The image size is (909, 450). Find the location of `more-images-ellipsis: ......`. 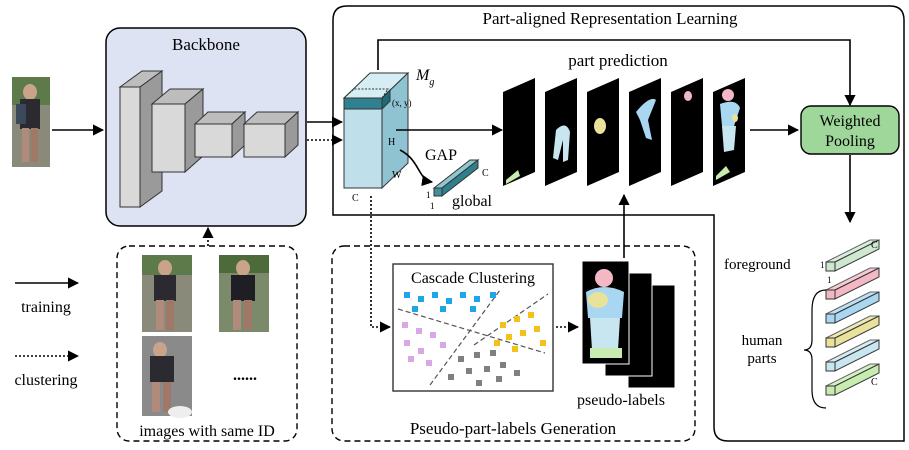

more-images-ellipsis: ...... is located at coordinates (245, 375).